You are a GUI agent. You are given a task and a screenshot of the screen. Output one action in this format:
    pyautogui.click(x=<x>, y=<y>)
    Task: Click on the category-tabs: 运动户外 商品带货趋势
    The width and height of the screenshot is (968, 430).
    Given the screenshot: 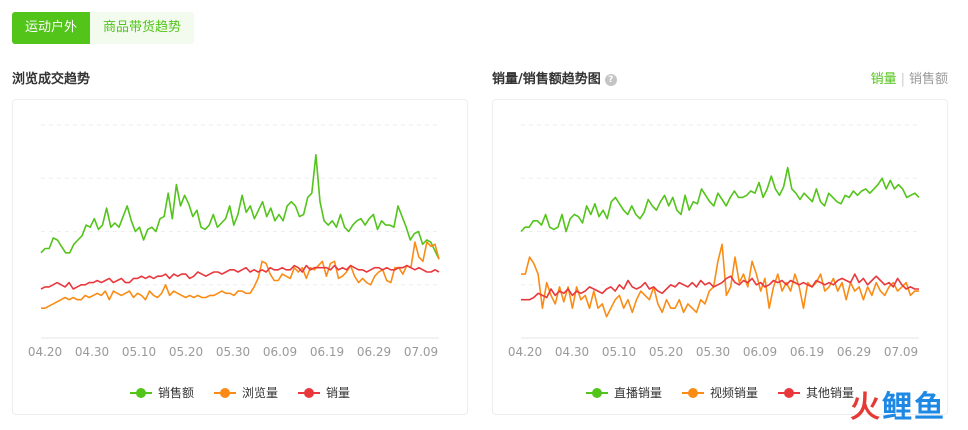 What is the action you would take?
    pyautogui.click(x=103, y=28)
    